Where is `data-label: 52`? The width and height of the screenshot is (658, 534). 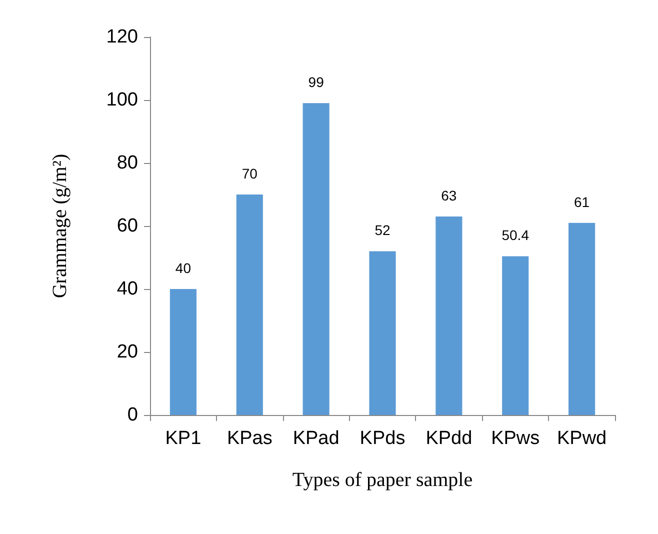 data-label: 52 is located at coordinates (382, 230).